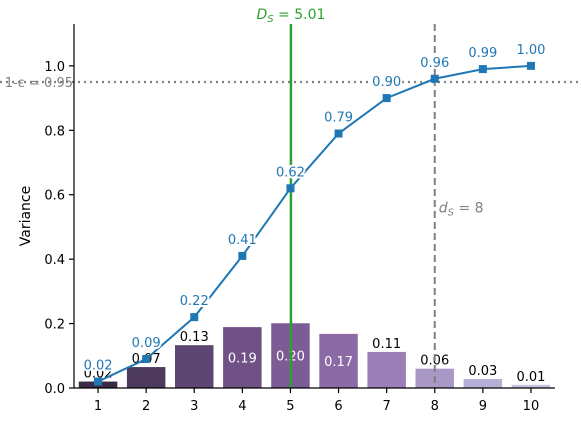  Describe the element at coordinates (530, 377) in the screenshot. I see `bar-value-label: 0.01` at that location.